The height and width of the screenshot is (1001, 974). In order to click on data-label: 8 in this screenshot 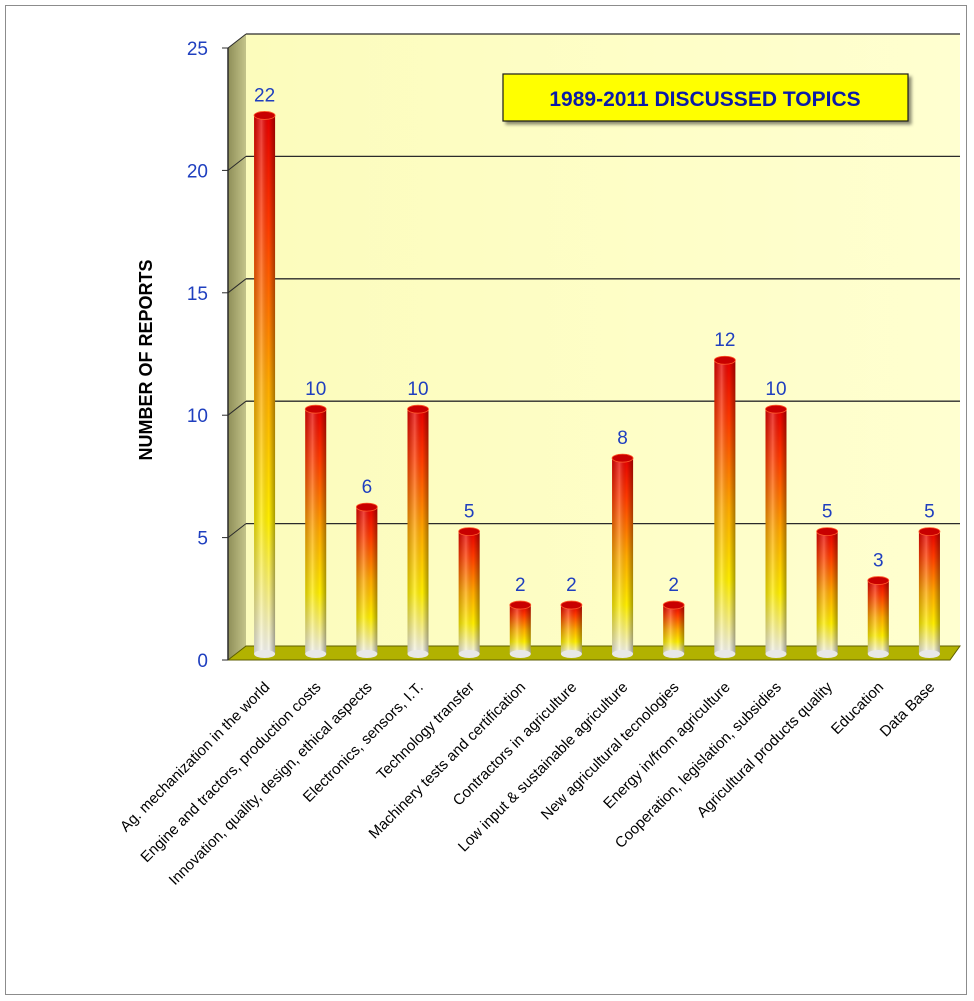, I will do `click(622, 438)`.